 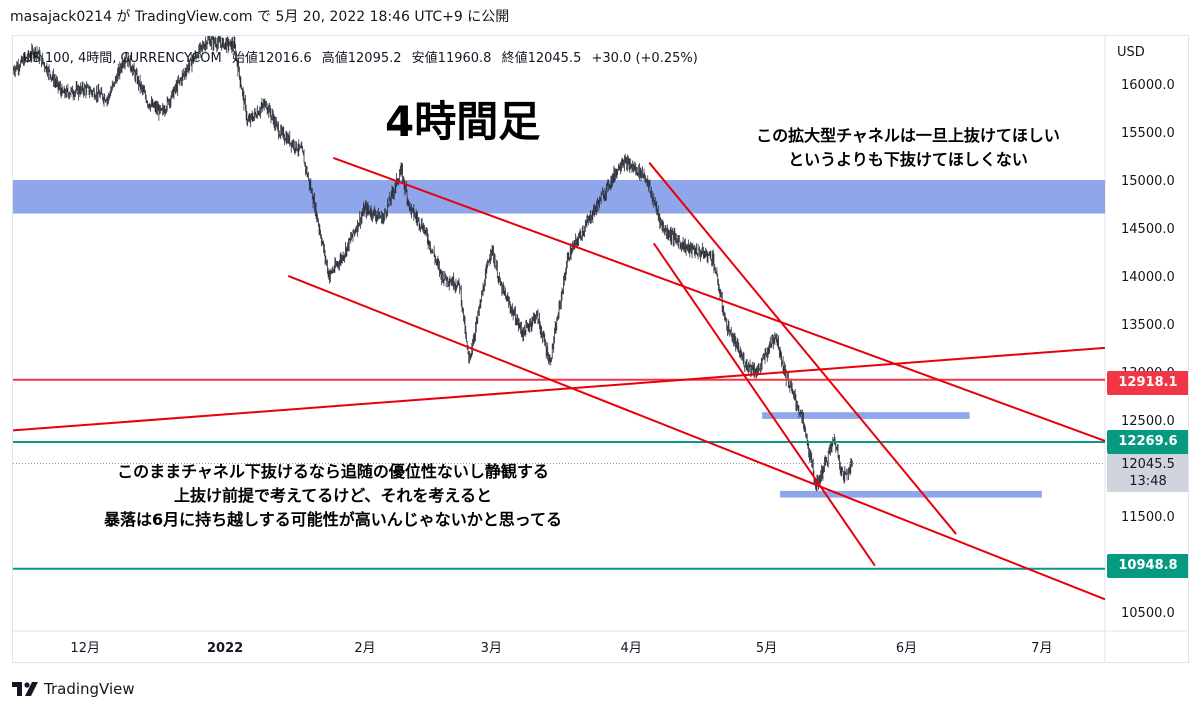 What do you see at coordinates (1147, 473) in the screenshot?
I see `price-tag-current: 12045.5 13:48` at bounding box center [1147, 473].